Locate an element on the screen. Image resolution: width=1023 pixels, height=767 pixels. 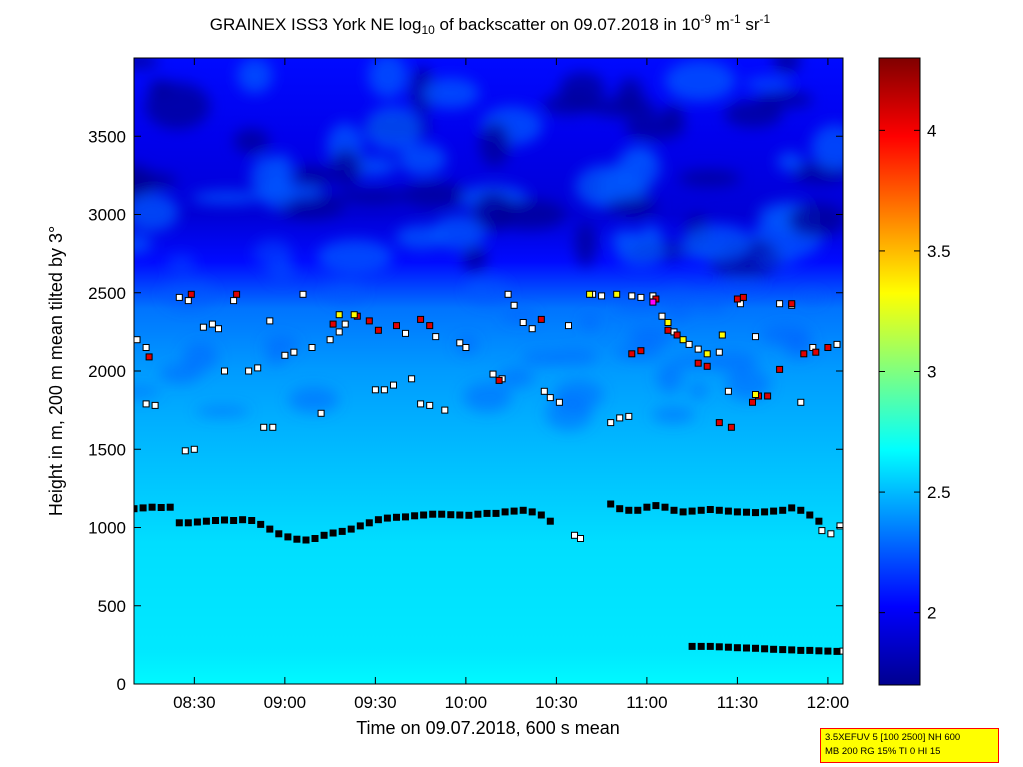
y-tick-label: 3000 is located at coordinates (107, 215).